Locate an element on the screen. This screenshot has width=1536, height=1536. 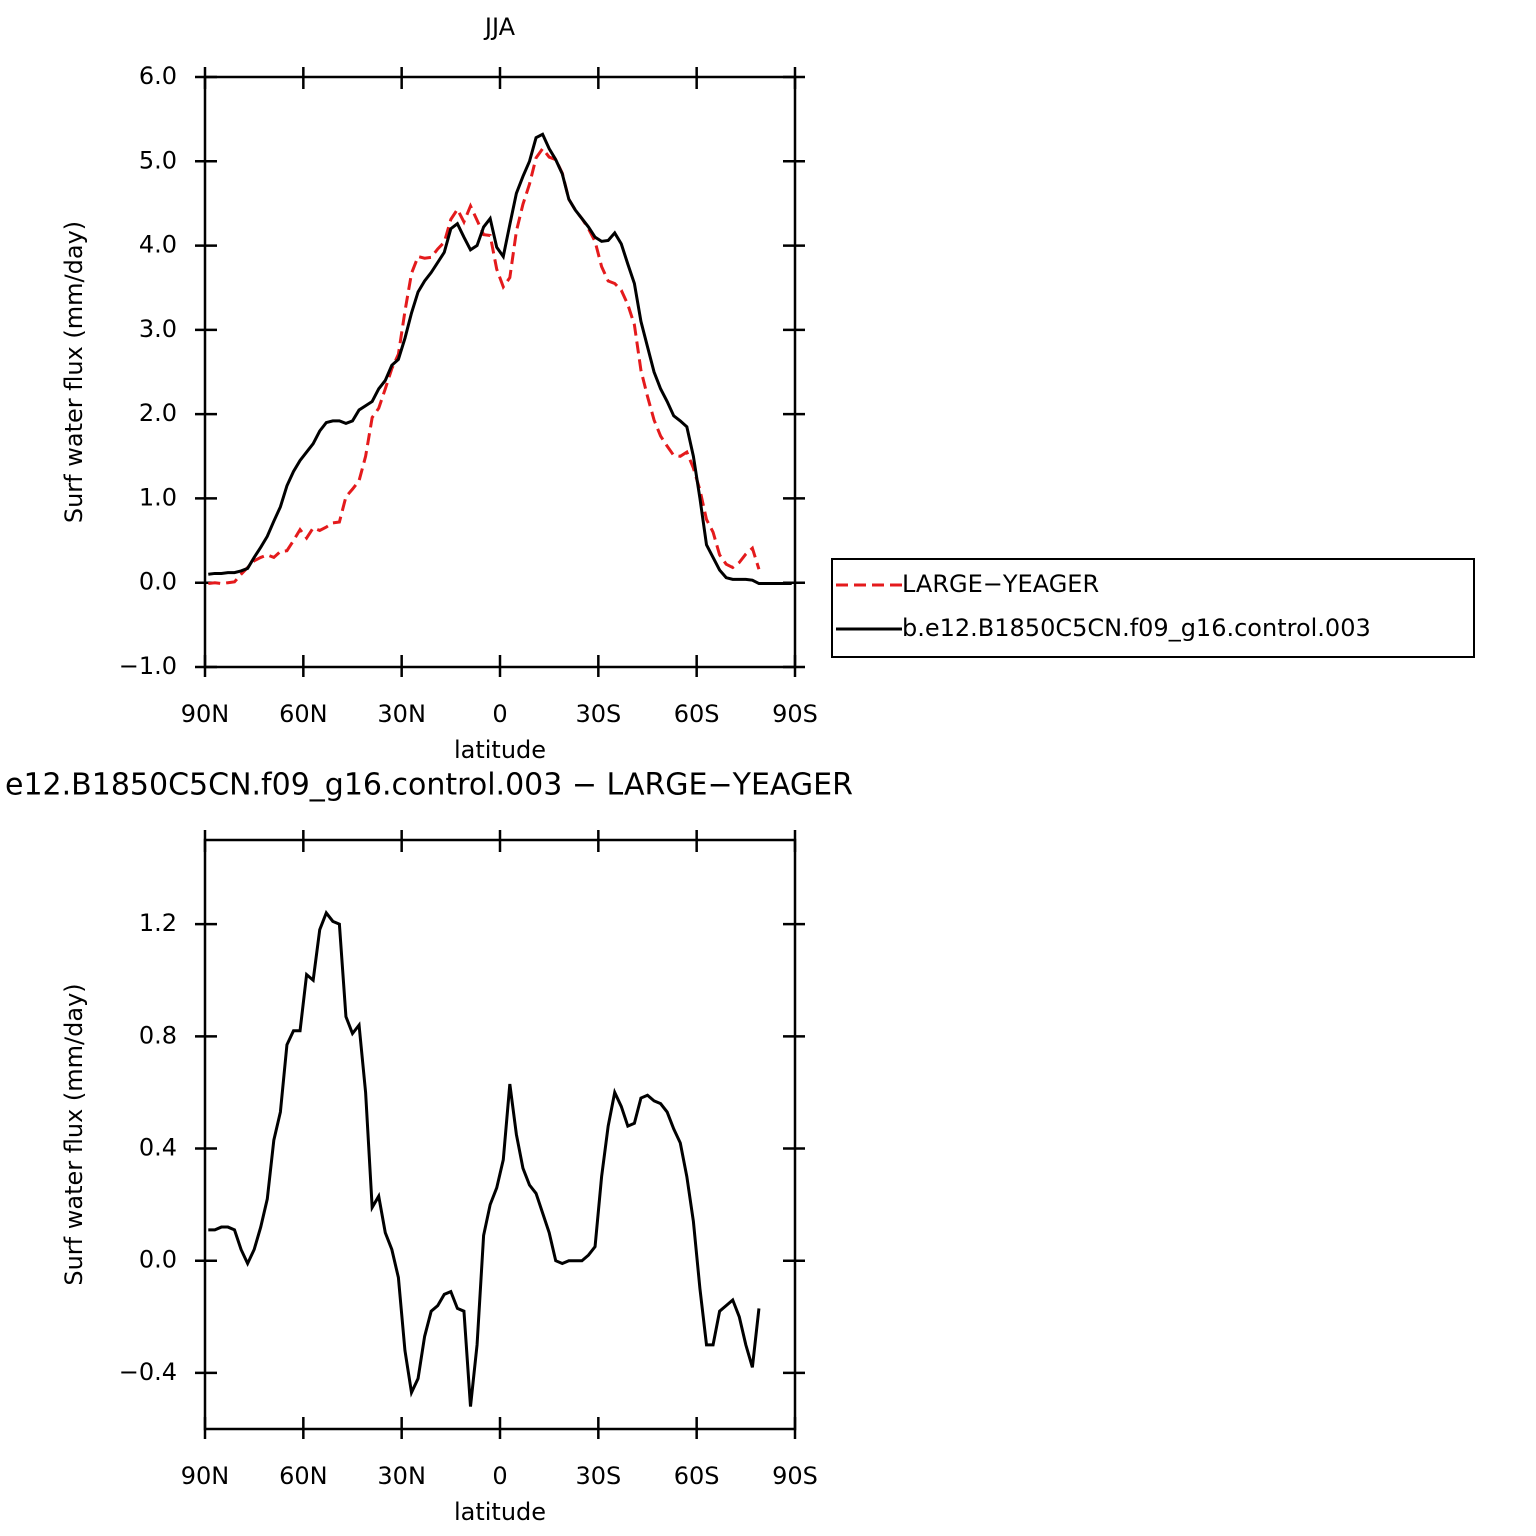
y-tick-label: 1.2 is located at coordinates (158, 923).